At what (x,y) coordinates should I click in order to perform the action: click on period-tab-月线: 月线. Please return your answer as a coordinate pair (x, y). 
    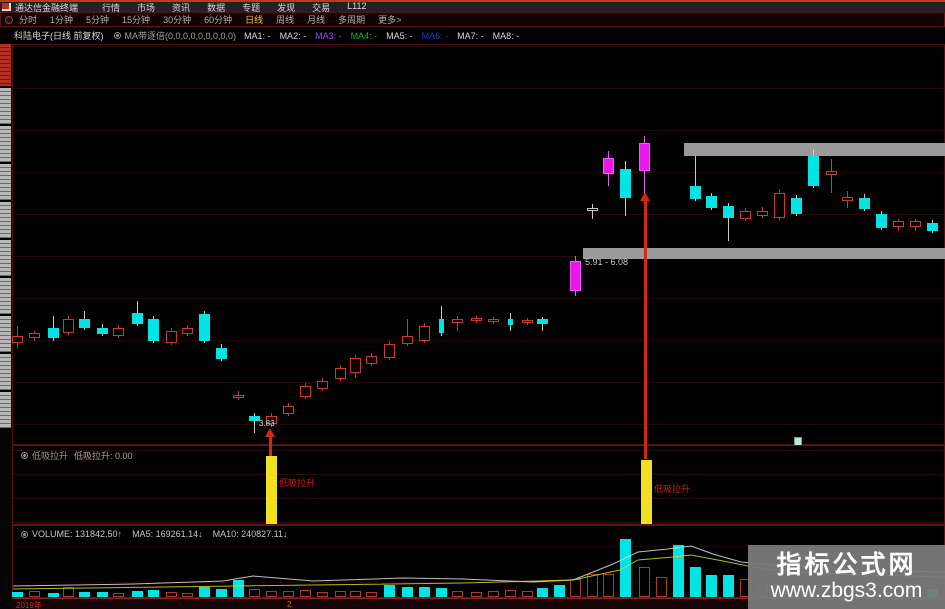
    Looking at the image, I should click on (316, 20).